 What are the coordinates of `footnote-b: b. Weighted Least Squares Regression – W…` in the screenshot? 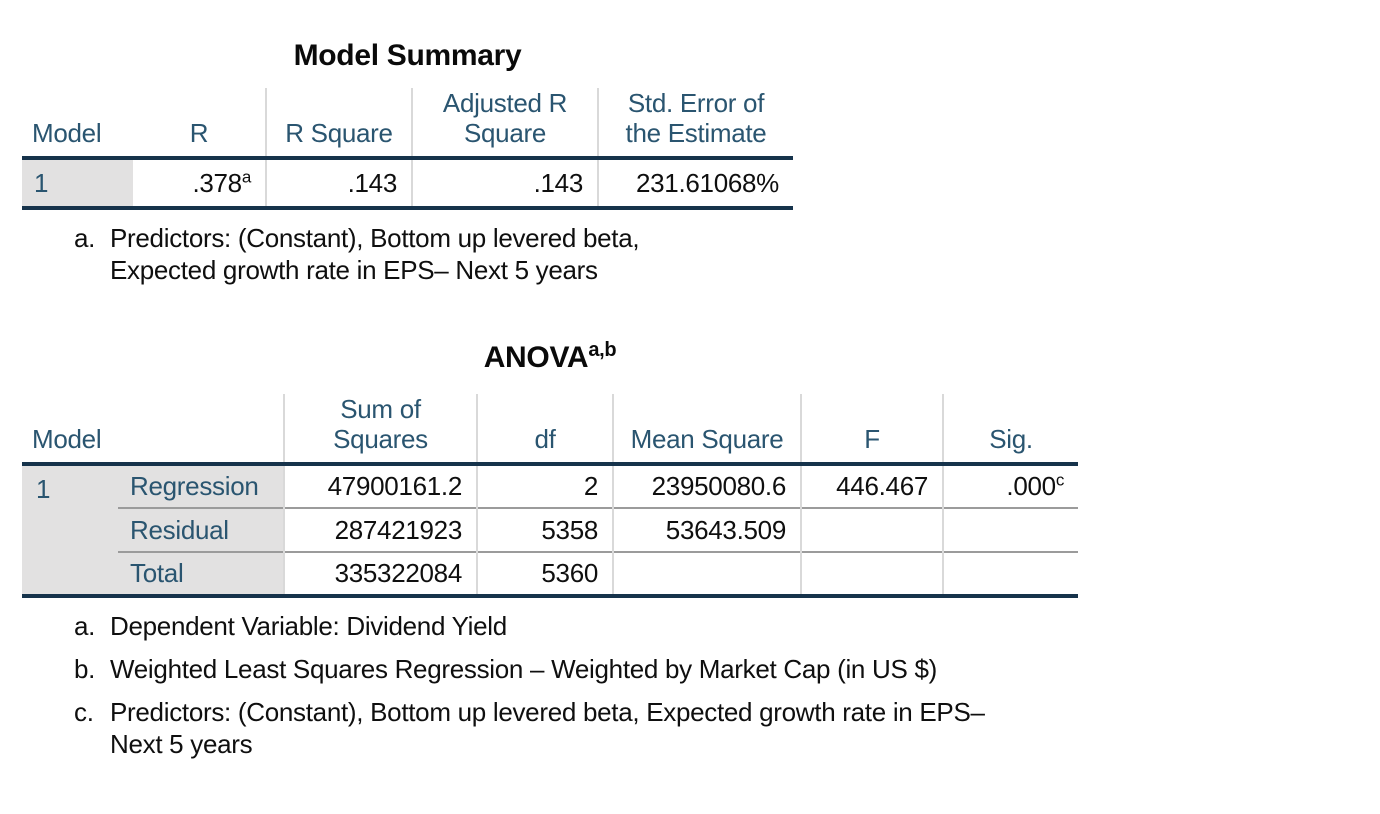 It's located at (576, 669).